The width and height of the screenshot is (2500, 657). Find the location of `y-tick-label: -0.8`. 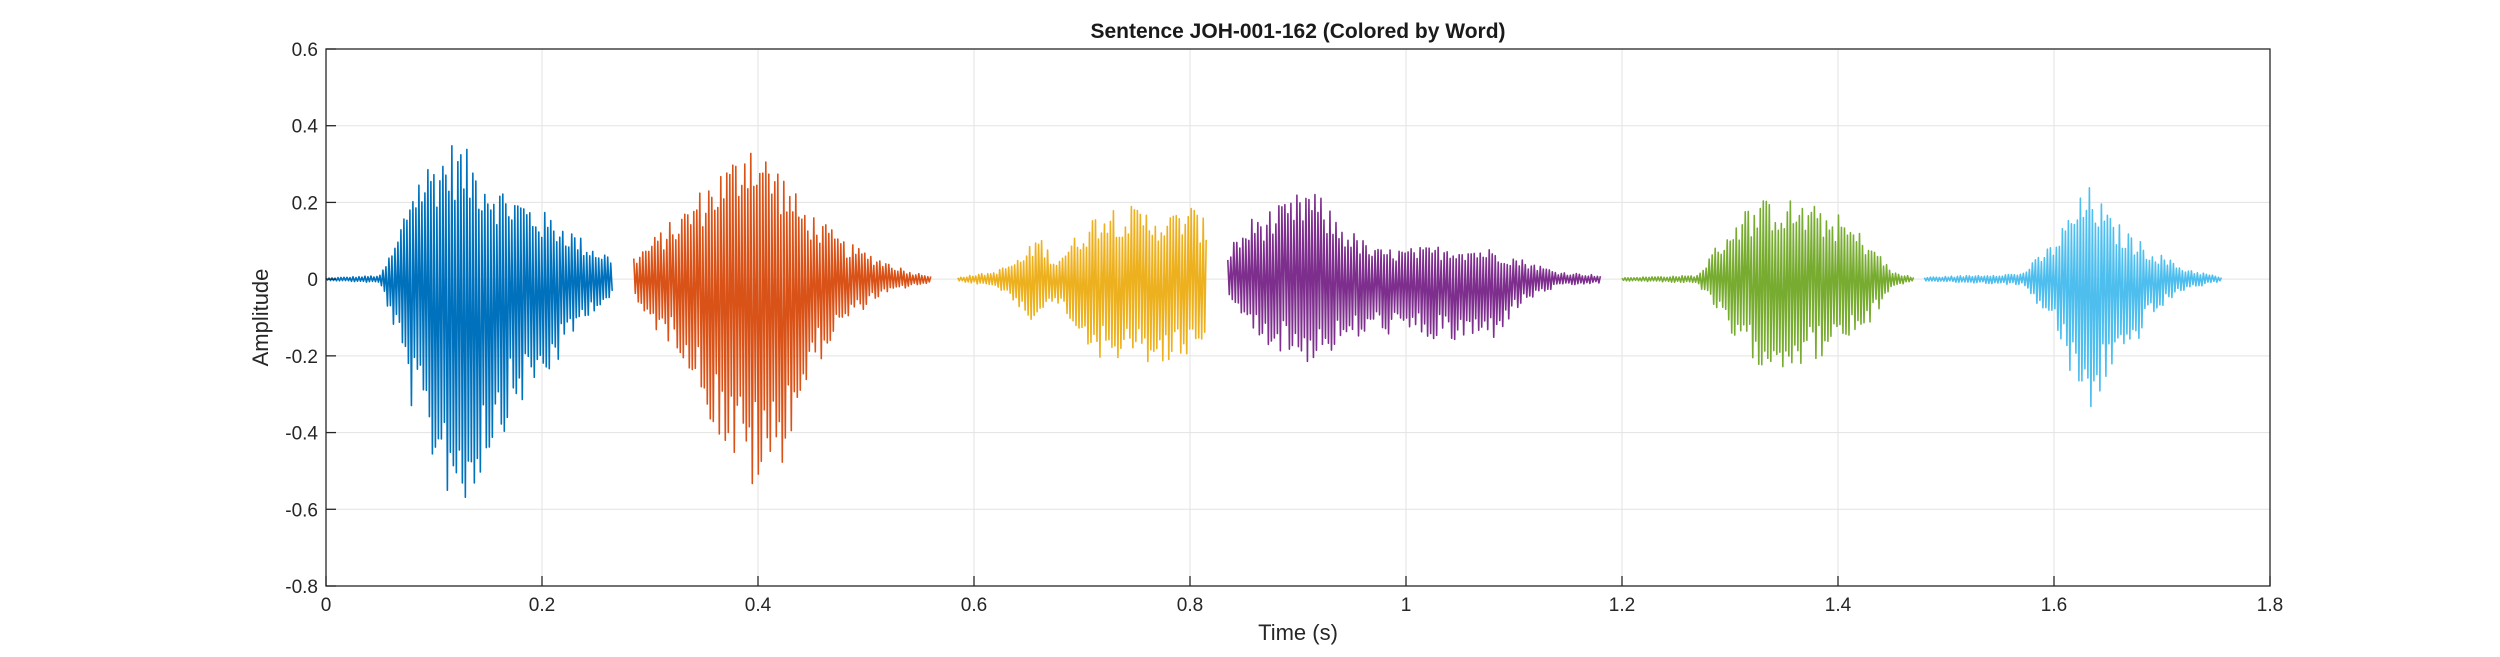

y-tick-label: -0.8 is located at coordinates (301, 587).